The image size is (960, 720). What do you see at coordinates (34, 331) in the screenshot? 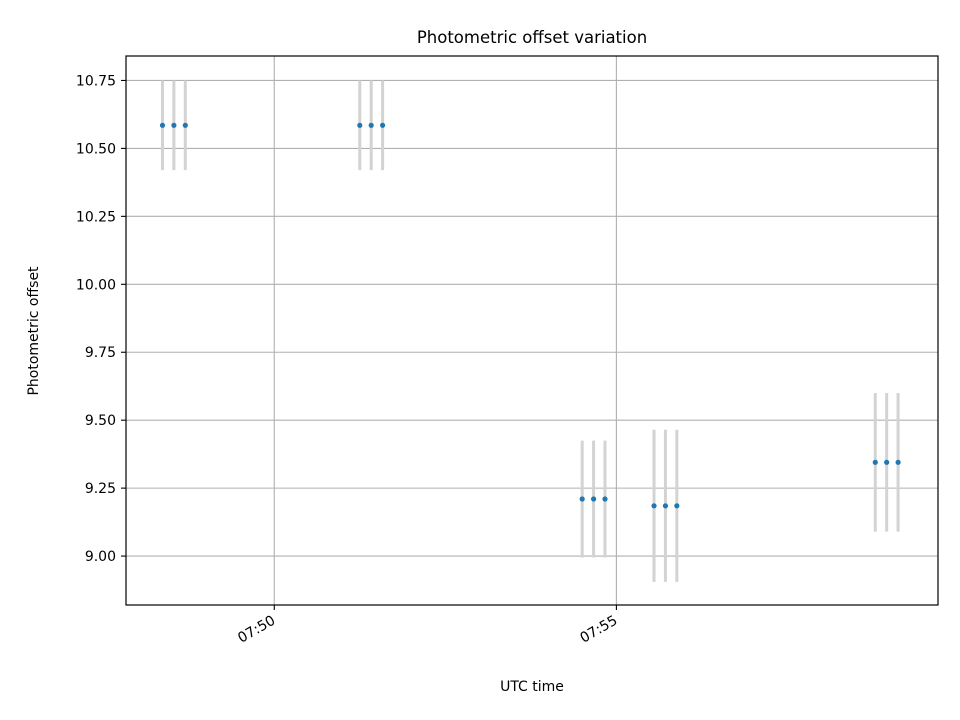
I see `y-axis-label: Photometric offset` at bounding box center [34, 331].